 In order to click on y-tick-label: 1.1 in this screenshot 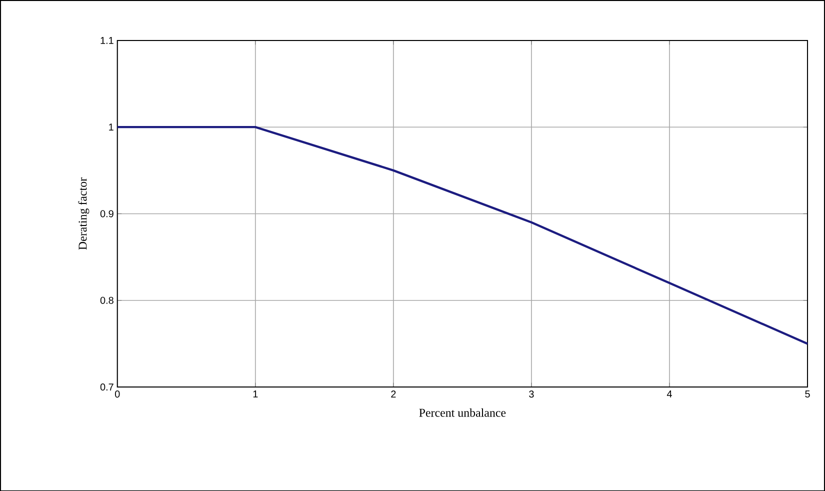, I will do `click(107, 40)`.